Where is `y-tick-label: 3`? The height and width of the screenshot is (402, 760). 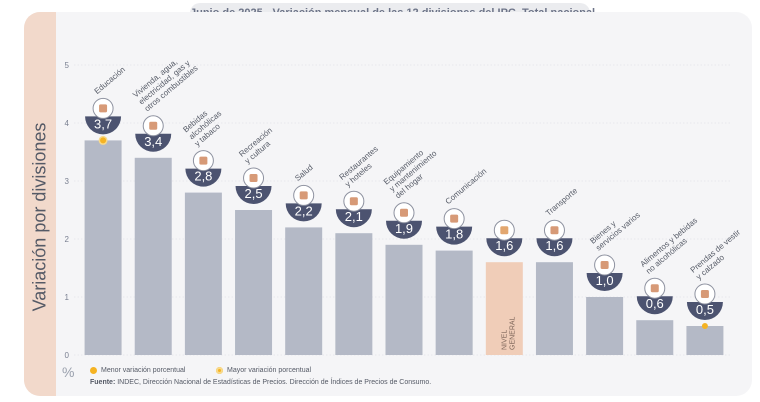
y-tick-label: 3 is located at coordinates (67, 181).